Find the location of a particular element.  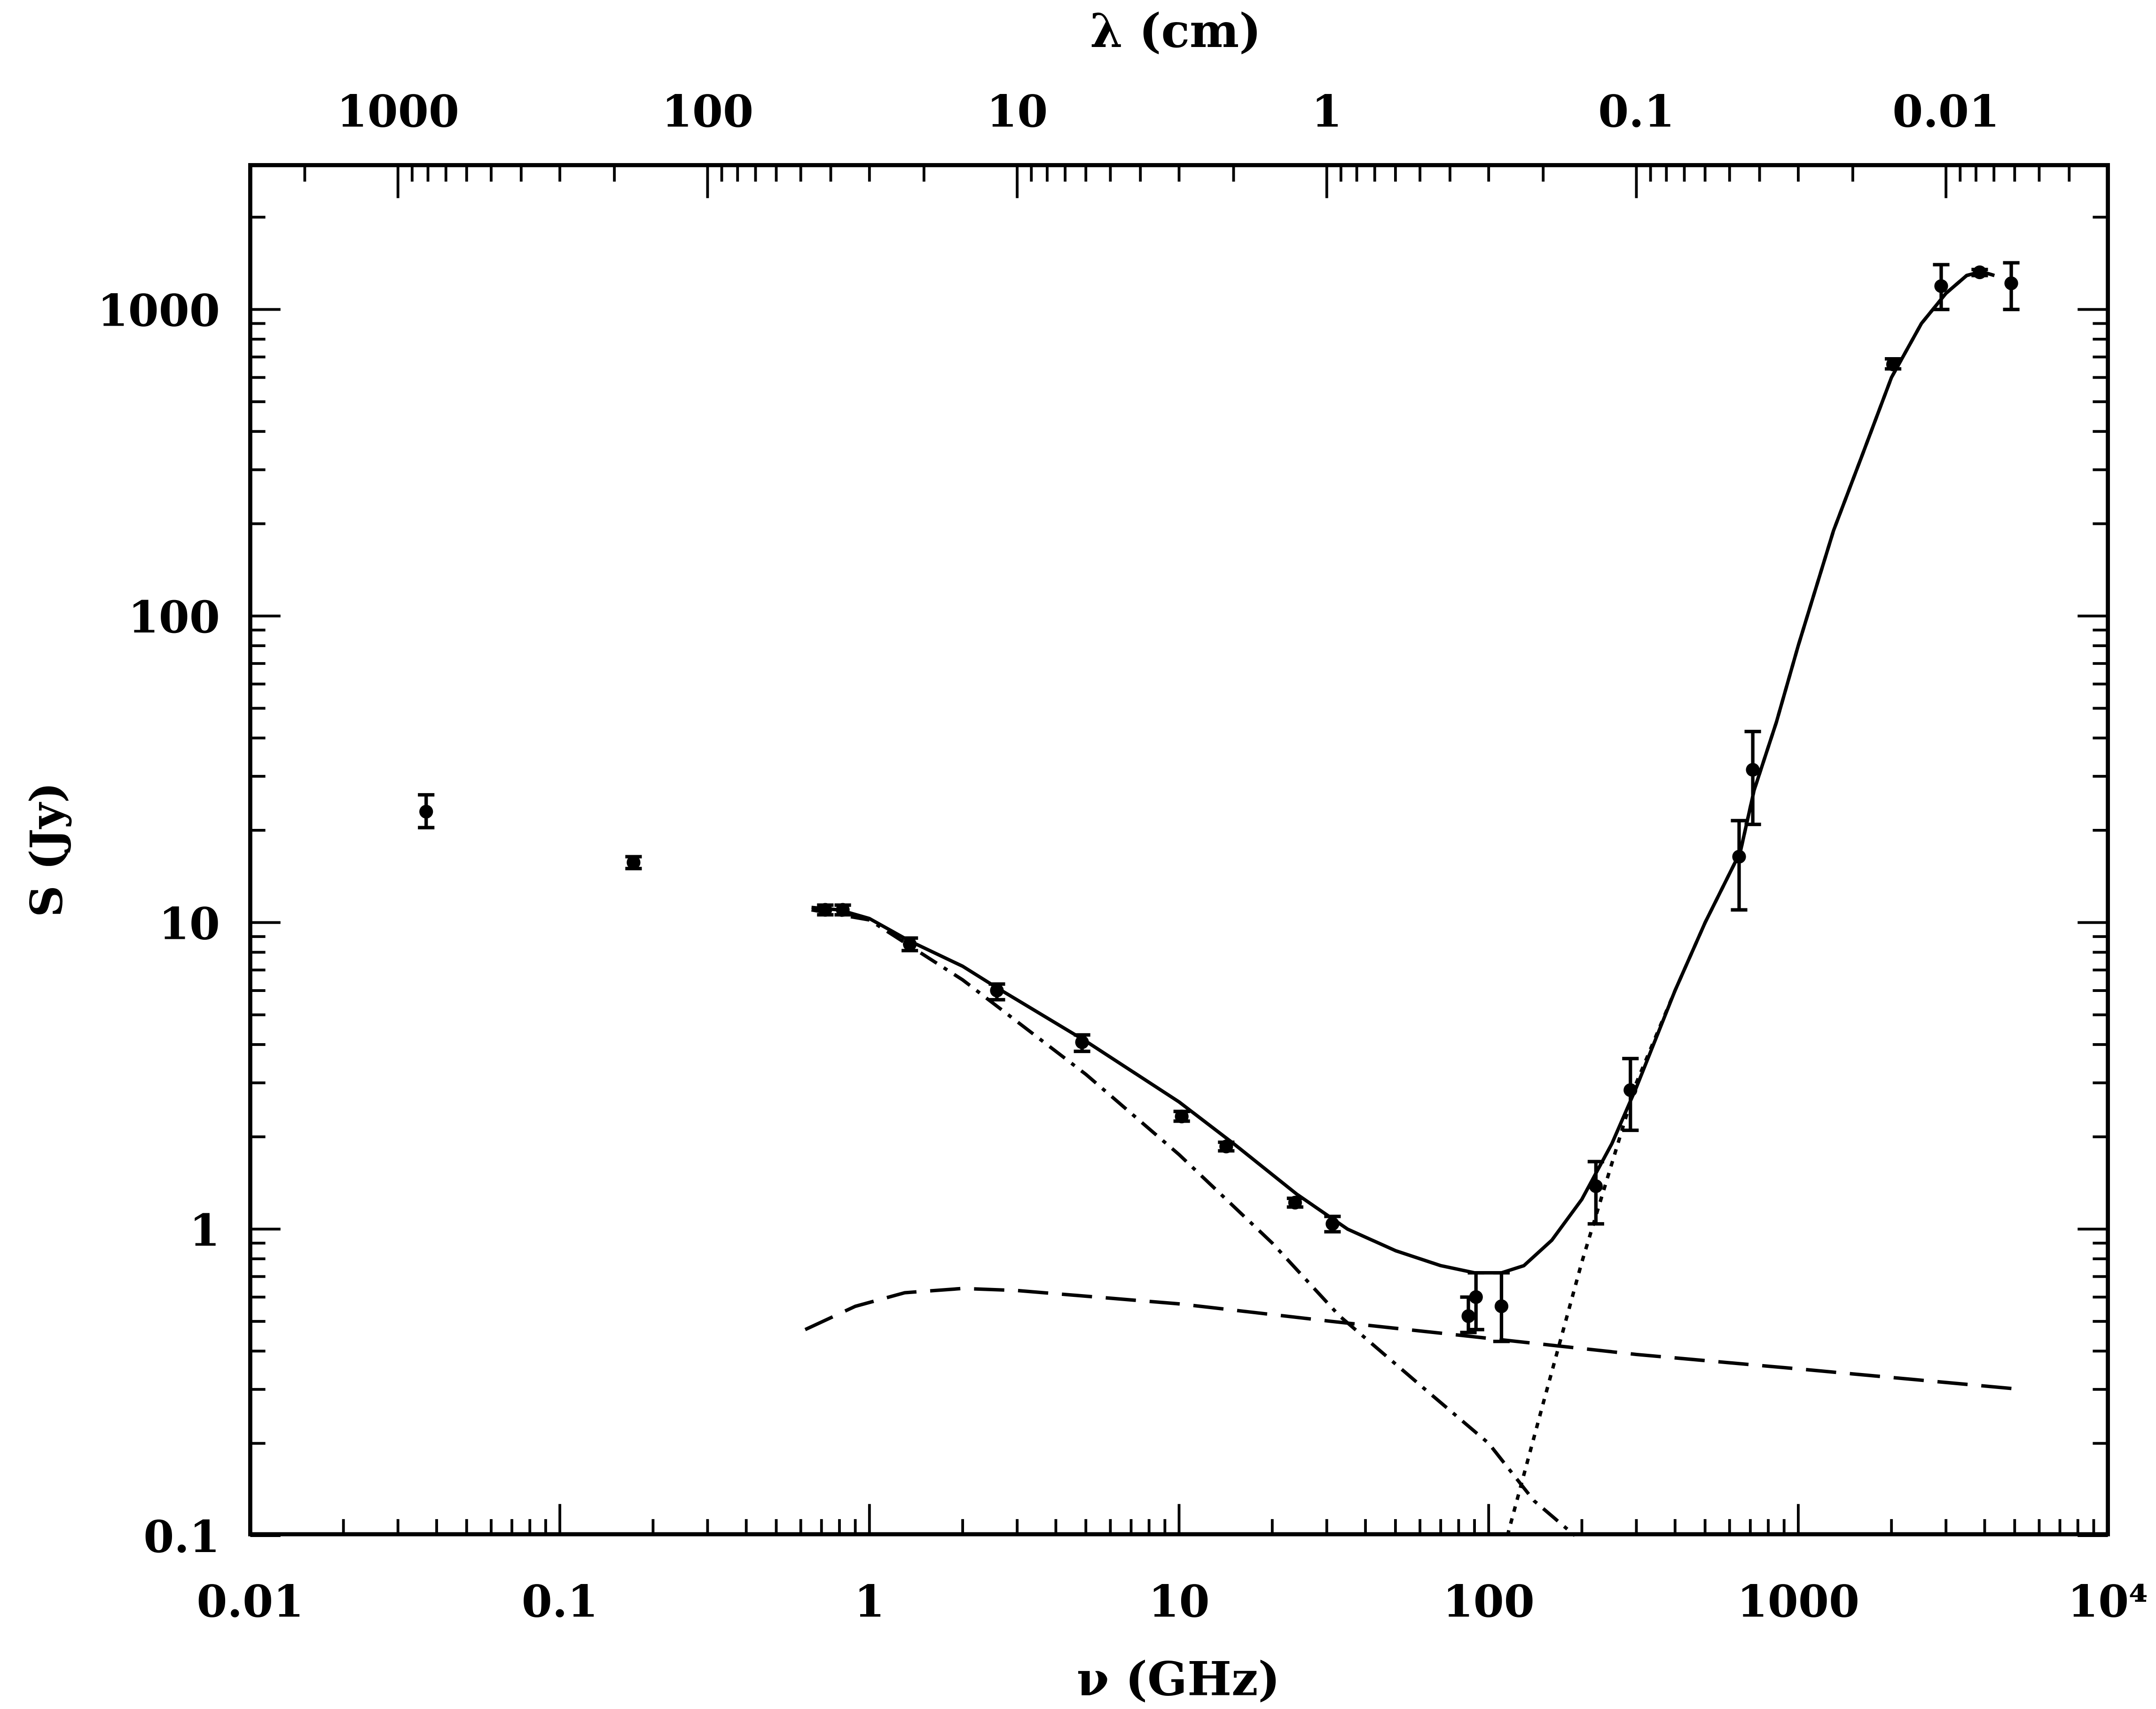

top-tick-label: 10 is located at coordinates (1017, 112).